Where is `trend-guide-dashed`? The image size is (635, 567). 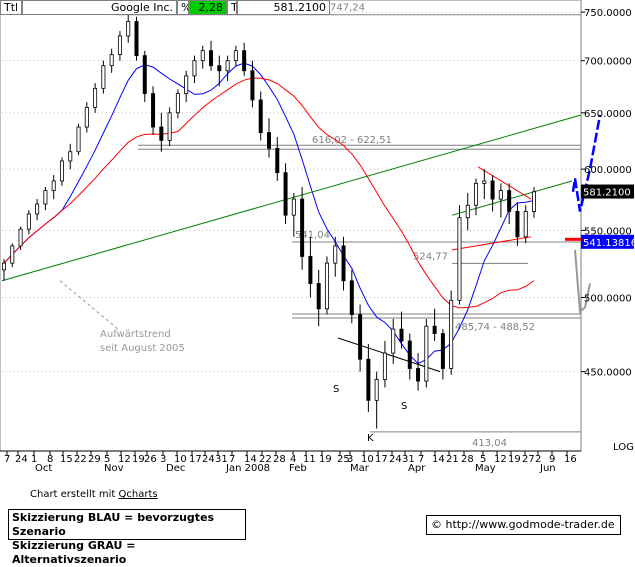 trend-guide-dashed is located at coordinates (89, 305).